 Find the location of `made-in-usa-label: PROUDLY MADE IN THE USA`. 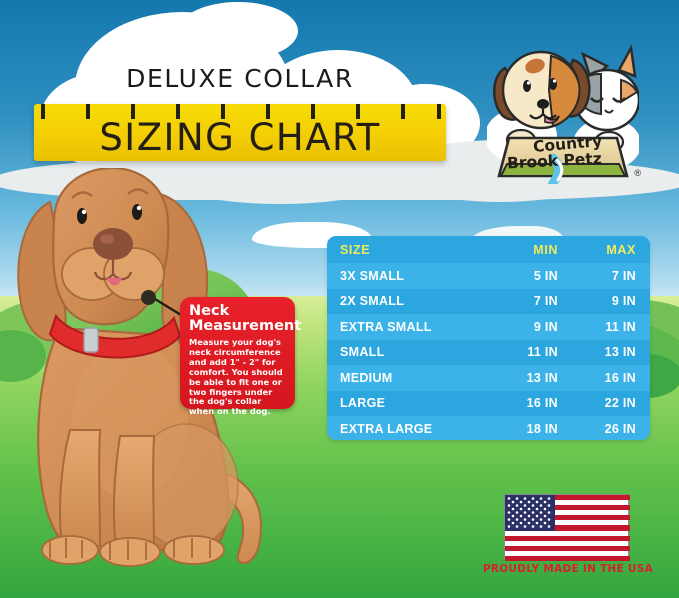

made-in-usa-label: PROUDLY MADE IN THE USA is located at coordinates (568, 569).